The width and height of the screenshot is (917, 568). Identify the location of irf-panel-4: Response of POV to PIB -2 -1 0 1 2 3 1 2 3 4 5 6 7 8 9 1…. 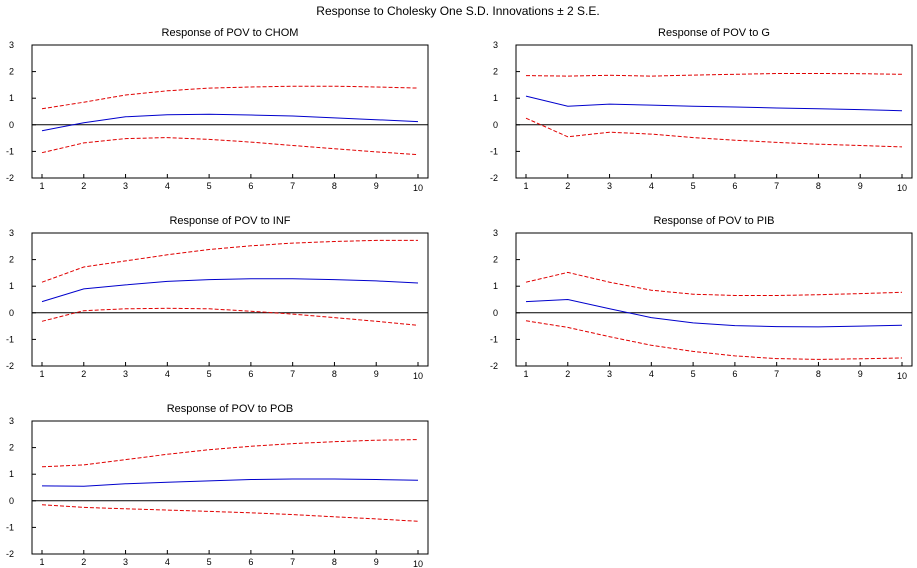
(701, 298).